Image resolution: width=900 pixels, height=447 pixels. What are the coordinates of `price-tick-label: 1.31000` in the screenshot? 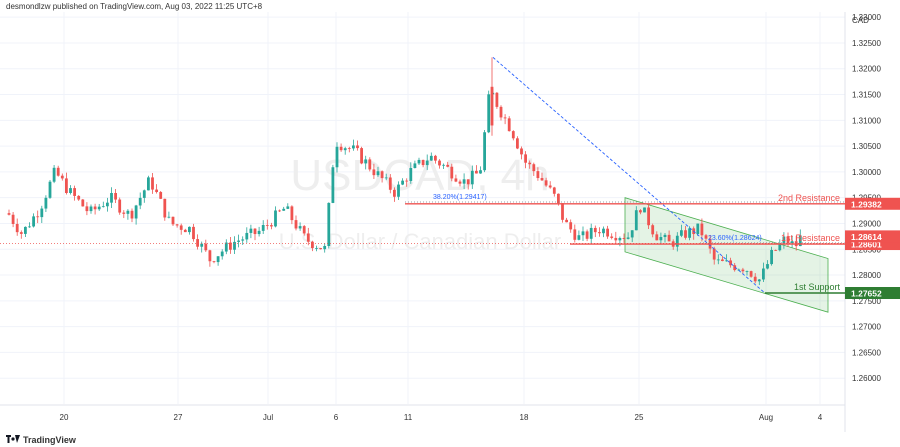 It's located at (866, 120).